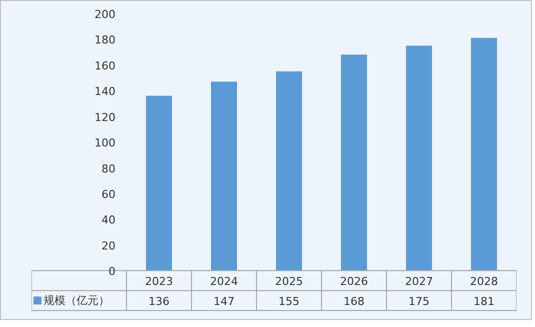 Image resolution: width=535 pixels, height=327 pixels. I want to click on y-tick-label: 60, so click(109, 194).